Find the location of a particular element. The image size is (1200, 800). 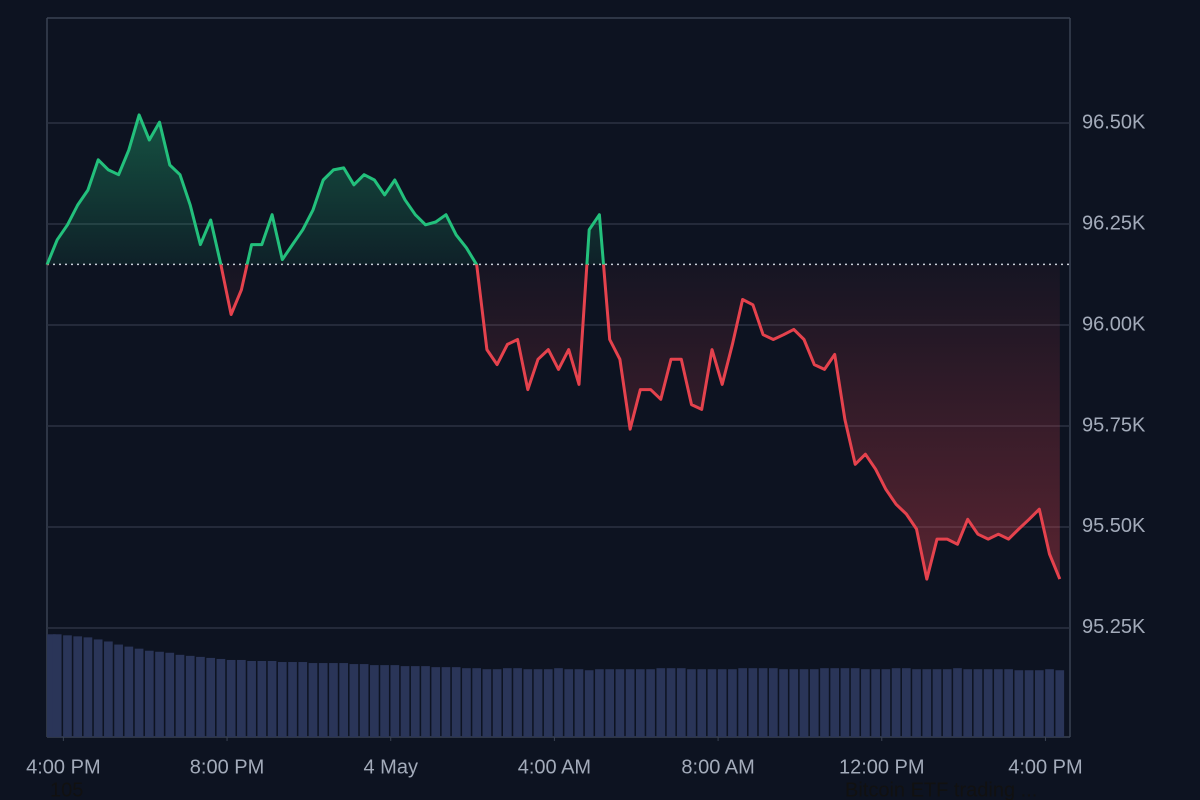

y-tick-label: 95.75K is located at coordinates (1114, 425).